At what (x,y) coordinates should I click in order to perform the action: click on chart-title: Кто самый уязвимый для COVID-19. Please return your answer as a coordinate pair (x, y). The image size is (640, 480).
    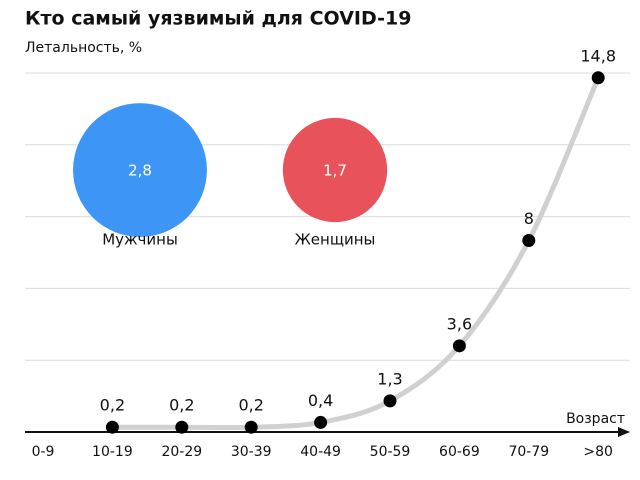
    Looking at the image, I should click on (218, 19).